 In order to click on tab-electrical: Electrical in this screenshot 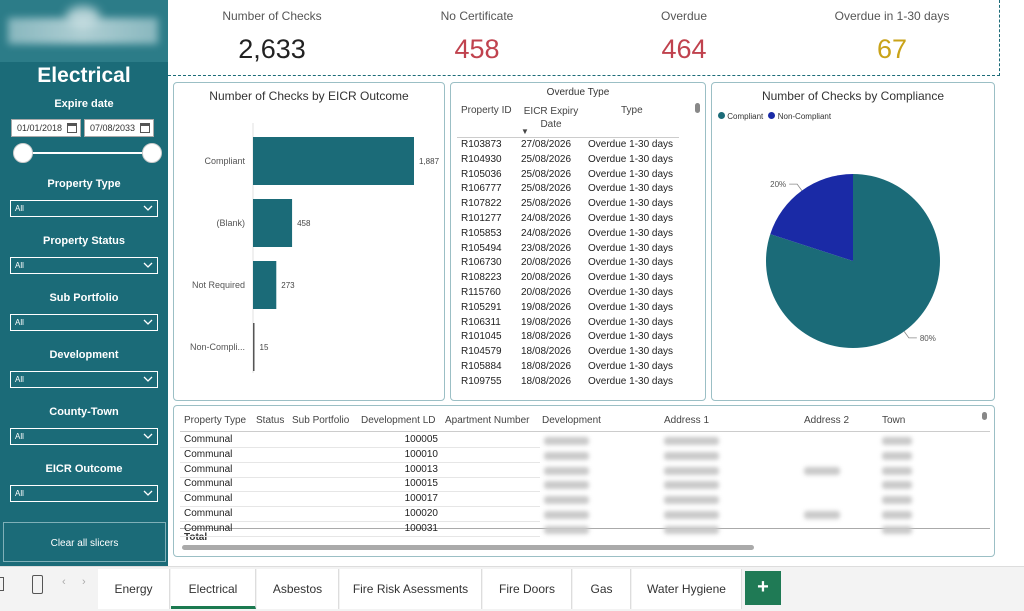, I will do `click(213, 589)`.